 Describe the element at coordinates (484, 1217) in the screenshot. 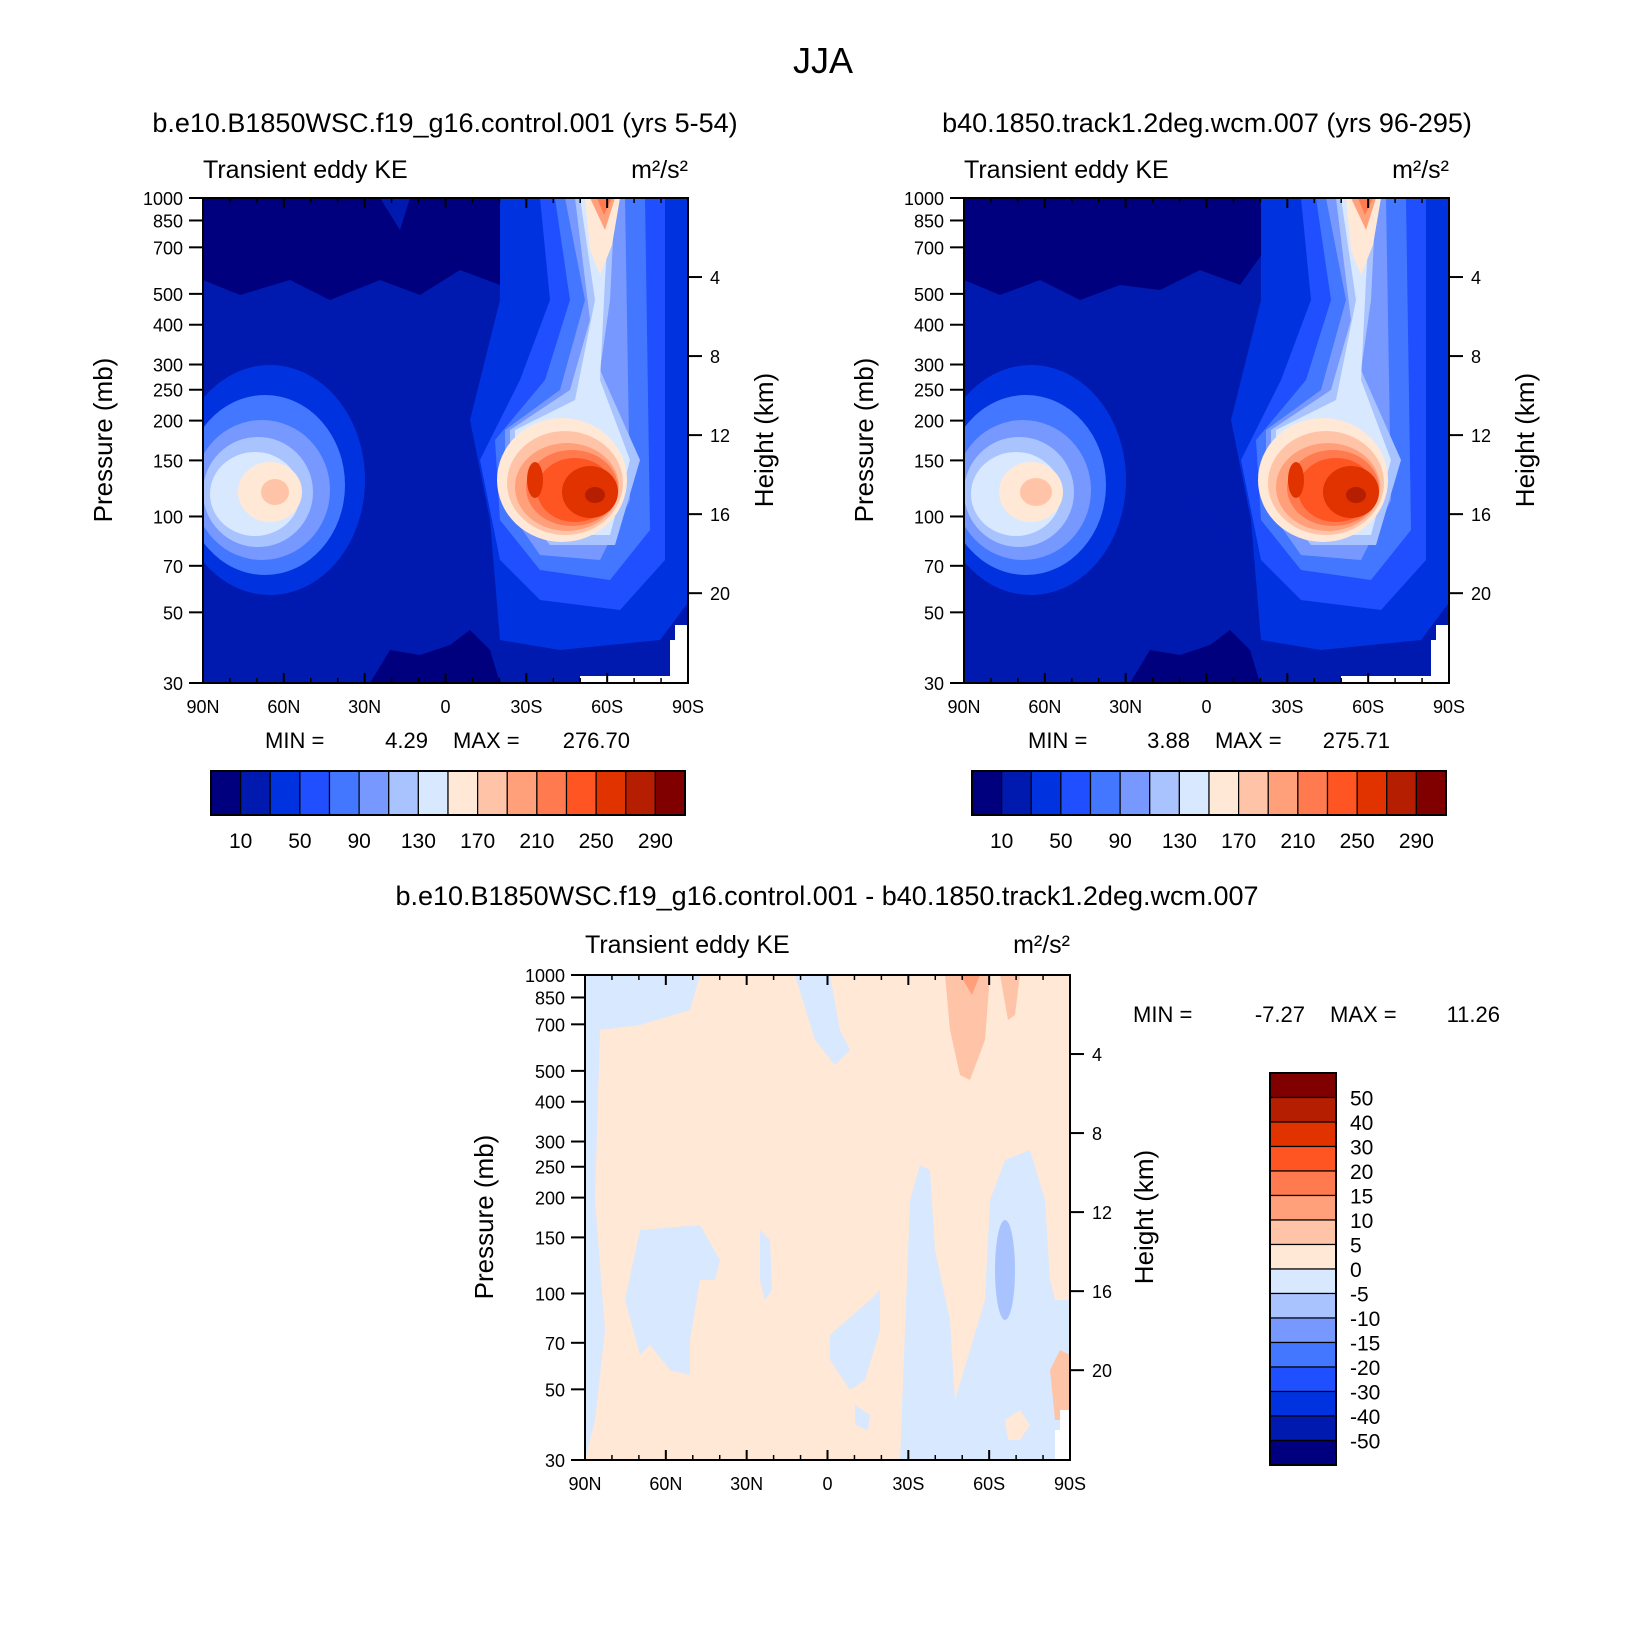

I see `panel-difference-ylabel: Pressure (mb)` at that location.